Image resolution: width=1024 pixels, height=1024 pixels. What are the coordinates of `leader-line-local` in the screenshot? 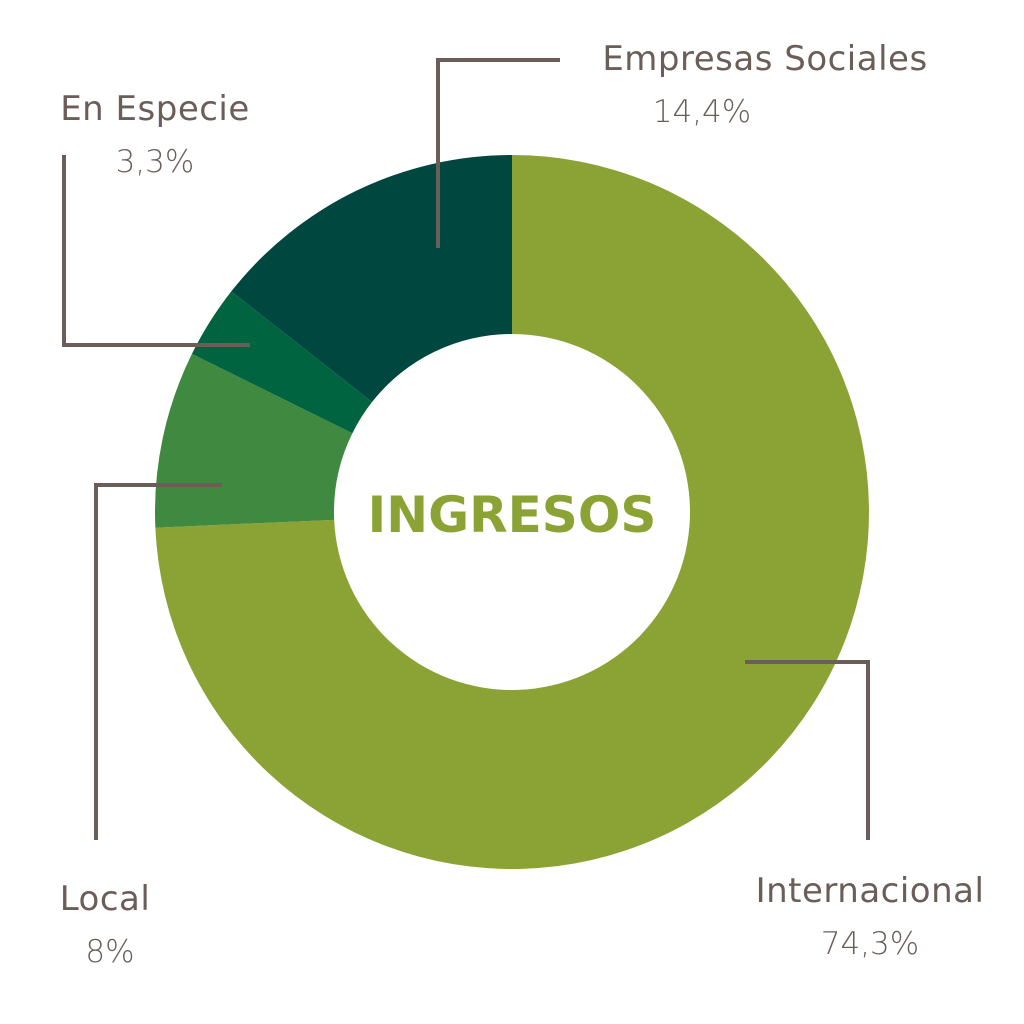 It's located at (158, 661).